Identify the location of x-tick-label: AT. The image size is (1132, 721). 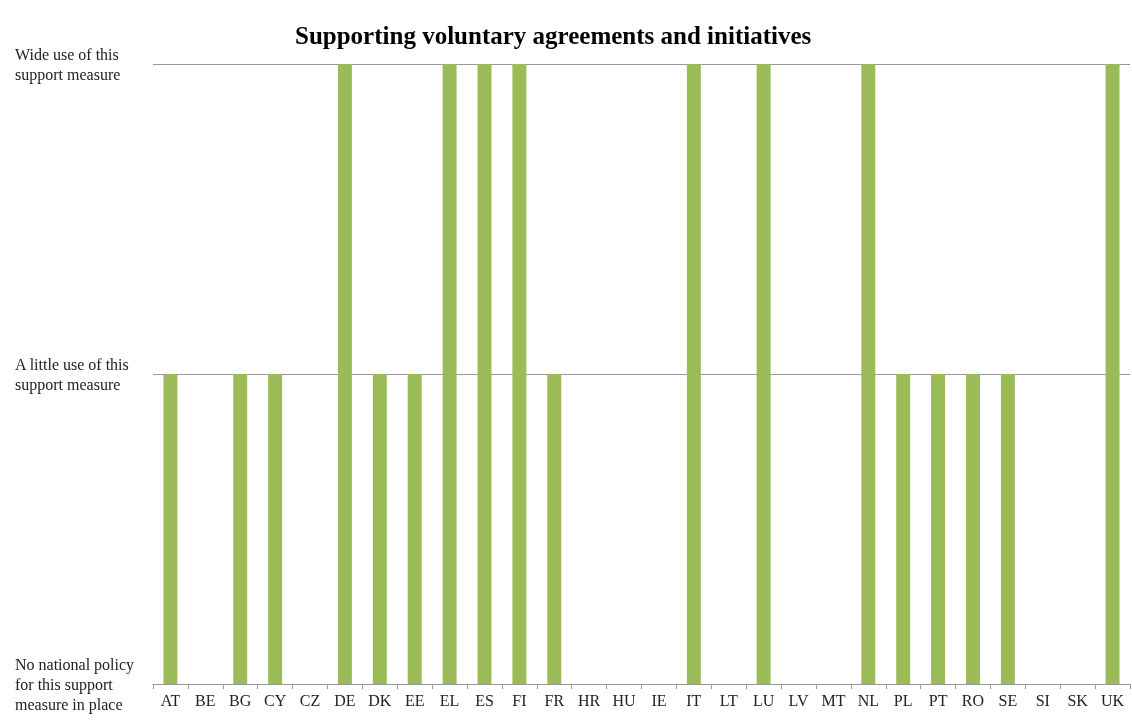
(170, 700).